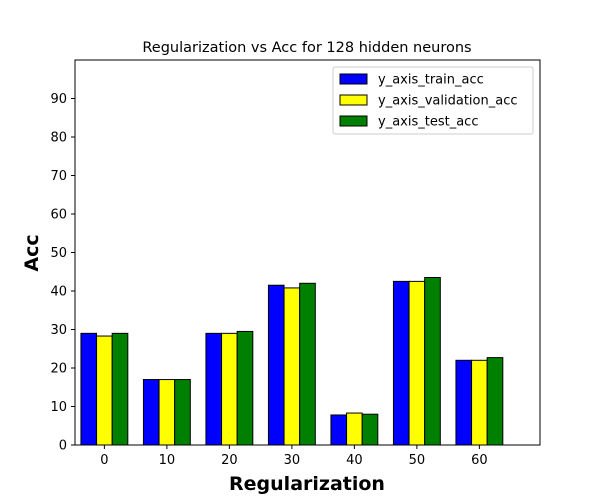 The height and width of the screenshot is (504, 600). Describe the element at coordinates (58, 138) in the screenshot. I see `y-tick-label: 80` at that location.